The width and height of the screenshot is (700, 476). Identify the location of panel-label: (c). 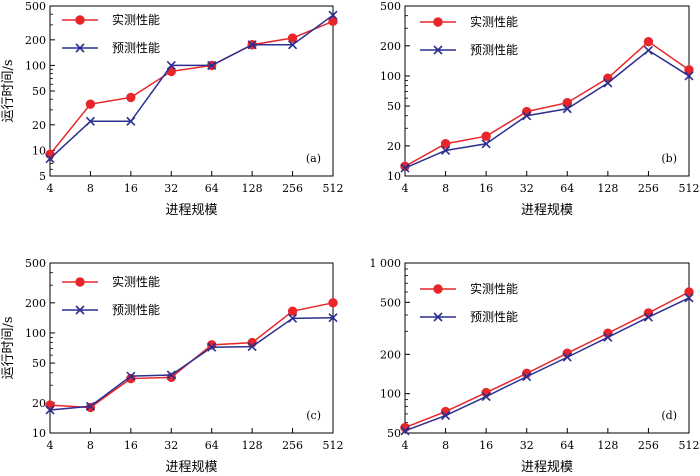
(313, 415).